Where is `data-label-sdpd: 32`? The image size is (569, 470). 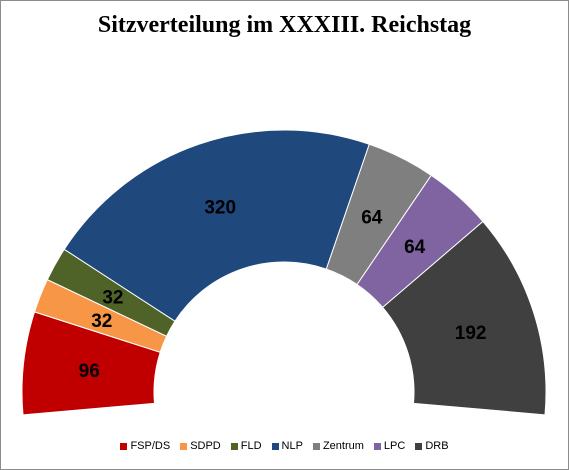 data-label-sdpd: 32 is located at coordinates (101, 321).